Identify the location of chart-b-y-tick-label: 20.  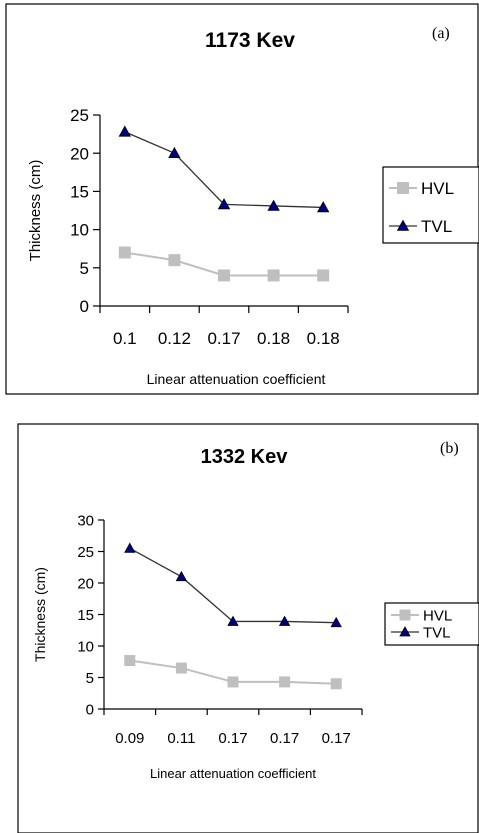
(85, 583).